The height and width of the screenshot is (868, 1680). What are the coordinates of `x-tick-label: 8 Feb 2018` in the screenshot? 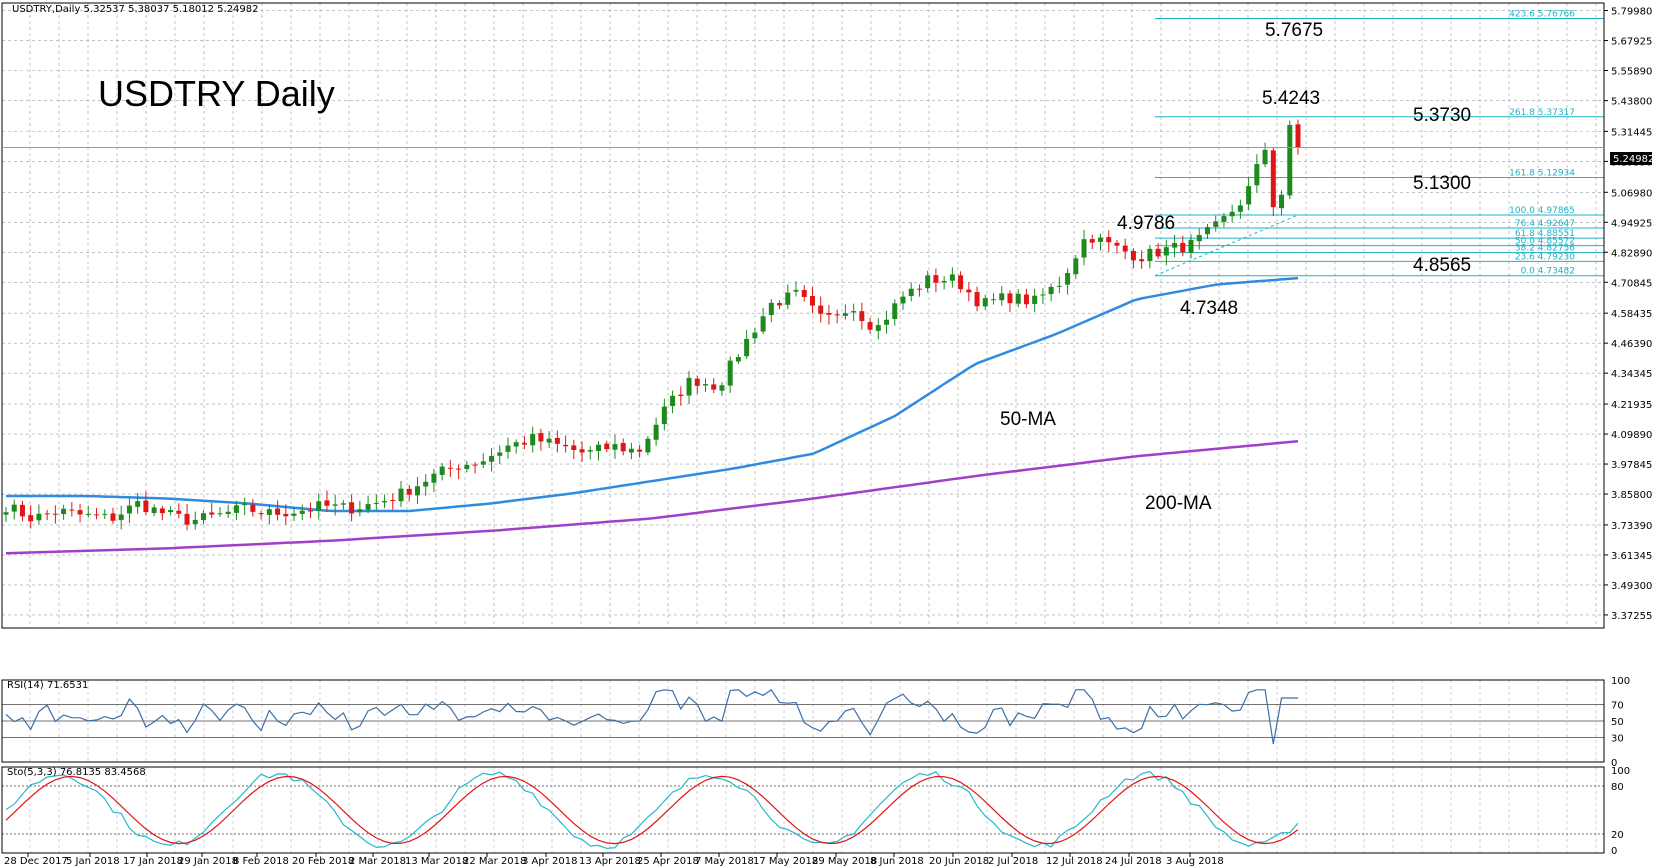 It's located at (261, 861).